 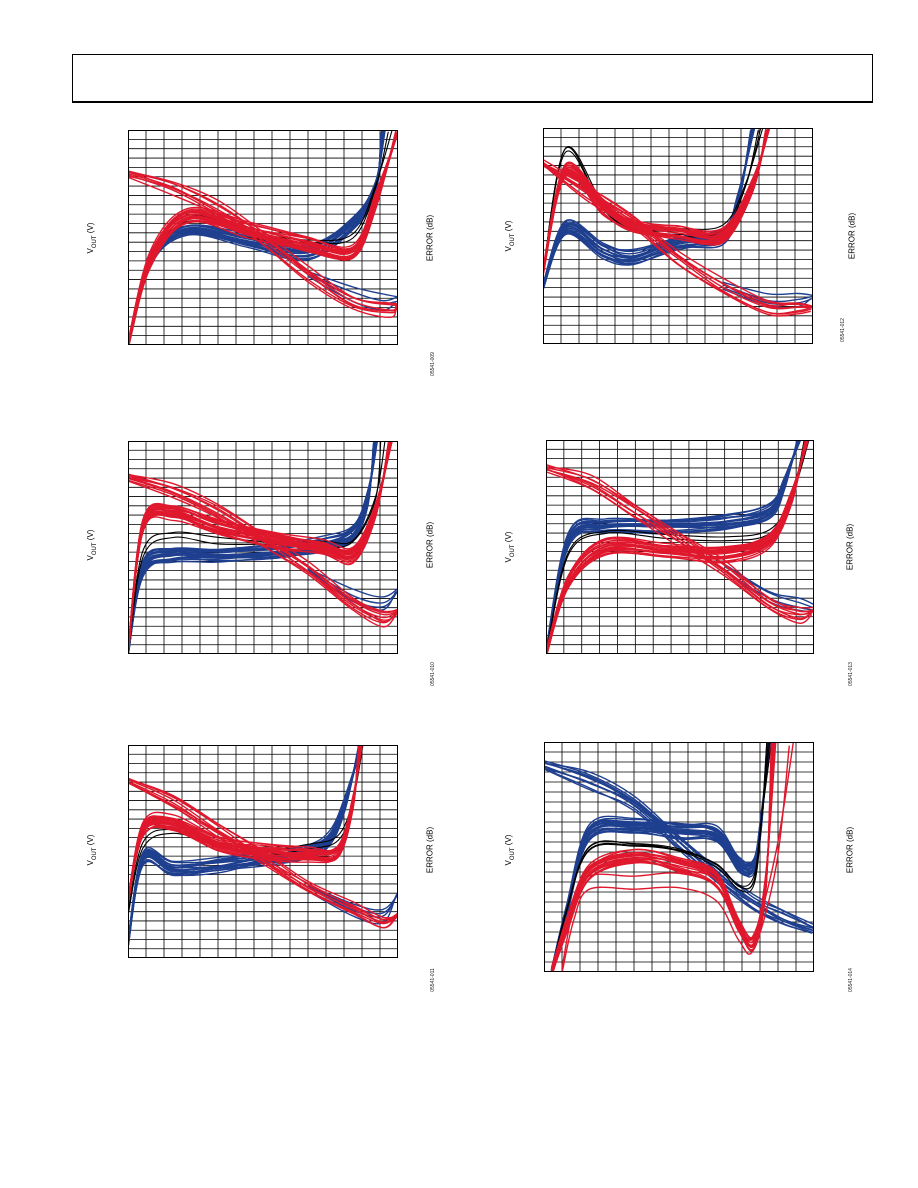 What do you see at coordinates (851, 980) in the screenshot?
I see `figure-id: 05541-014` at bounding box center [851, 980].